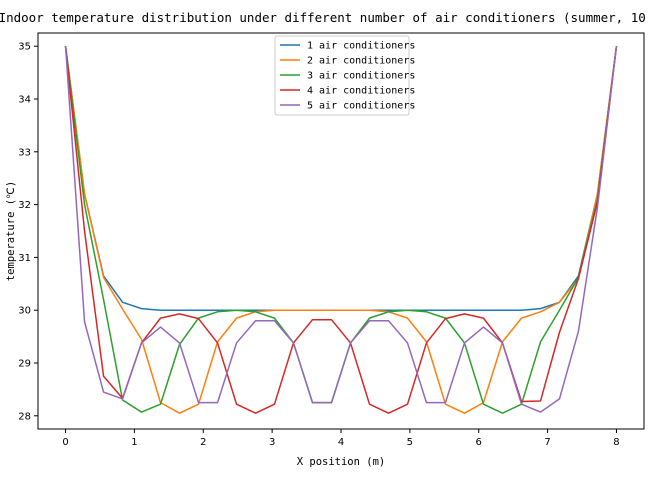  Describe the element at coordinates (24, 100) in the screenshot. I see `y-tick-label: 34` at that location.